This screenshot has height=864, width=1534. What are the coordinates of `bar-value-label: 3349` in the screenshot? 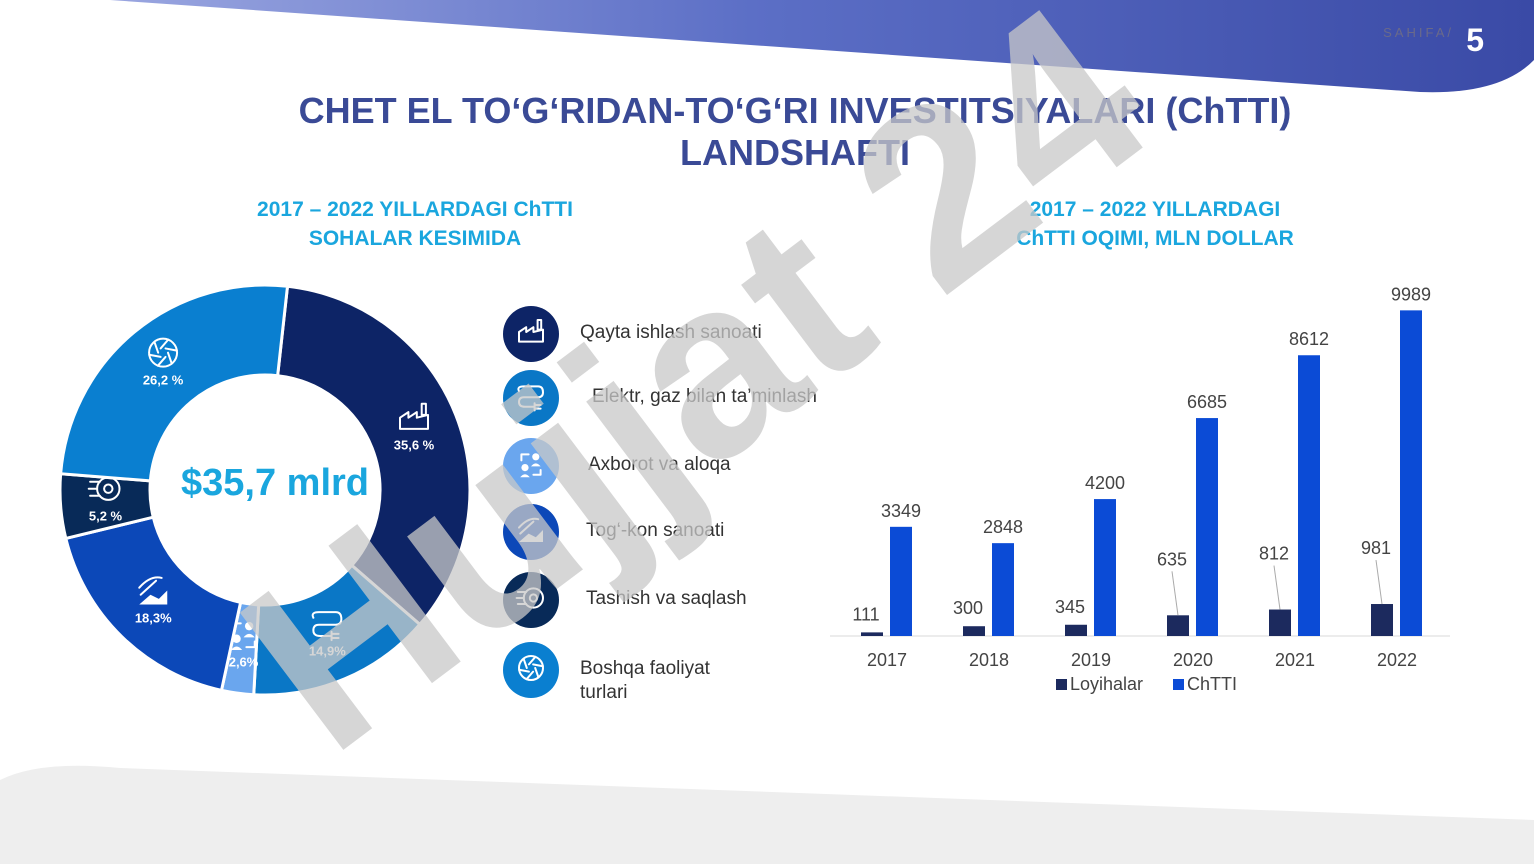 It's located at (901, 511).